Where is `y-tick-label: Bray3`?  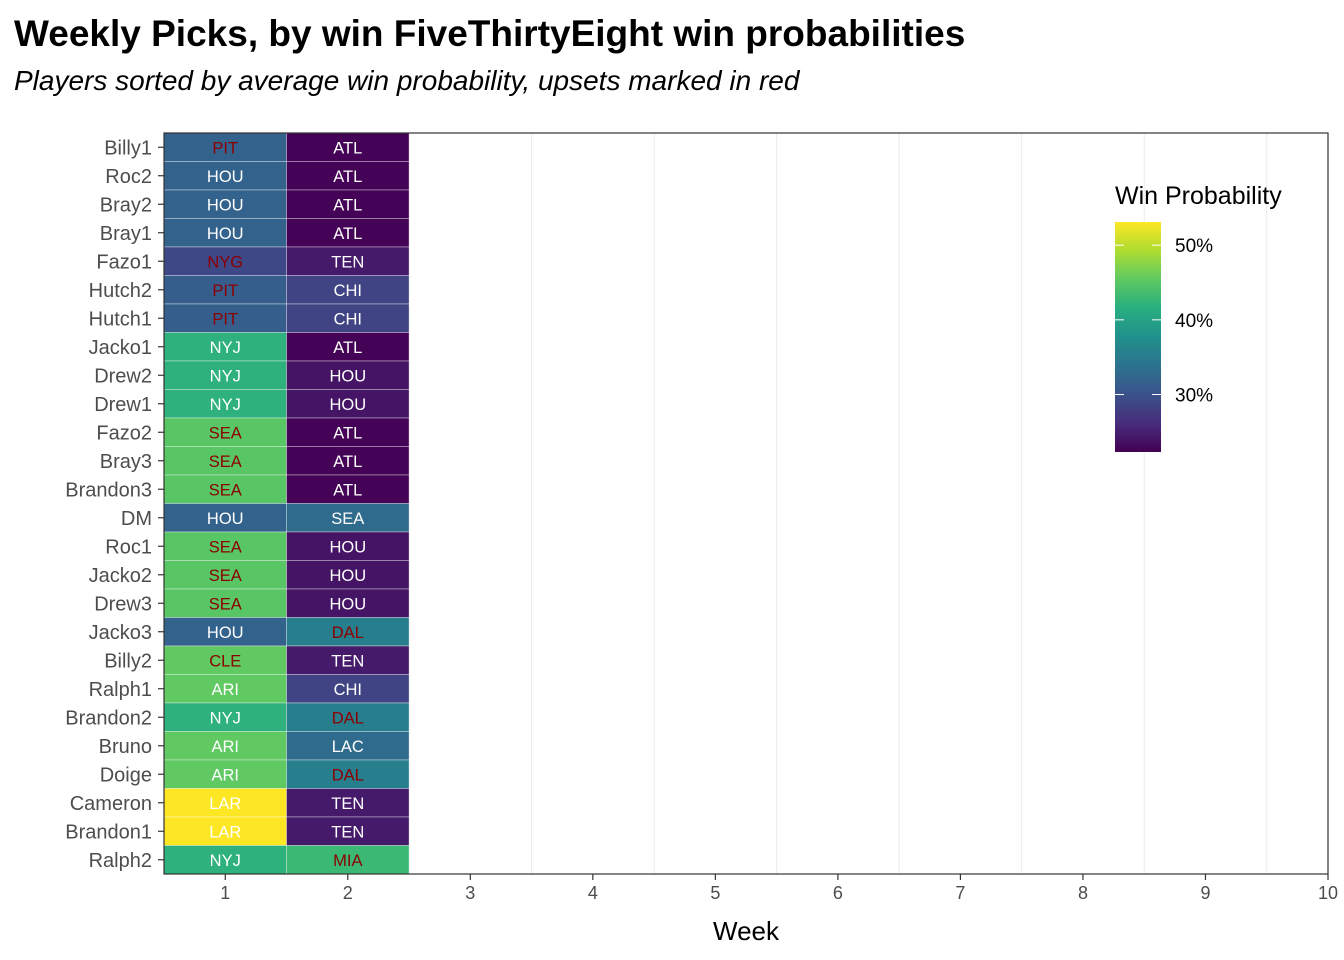
y-tick-label: Bray3 is located at coordinates (126, 462).